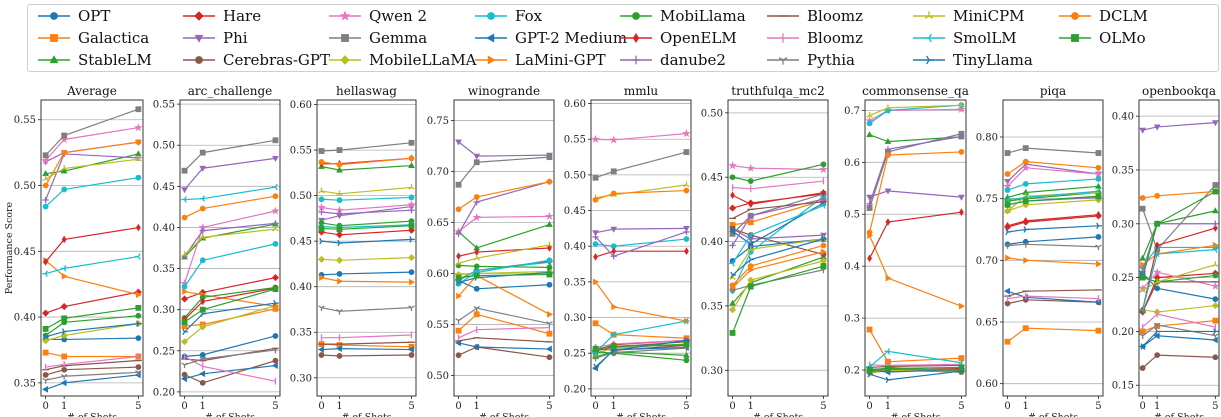 The width and height of the screenshot is (1221, 417). Describe the element at coordinates (507, 16) in the screenshot. I see `legend-item-fox: Fox` at that location.